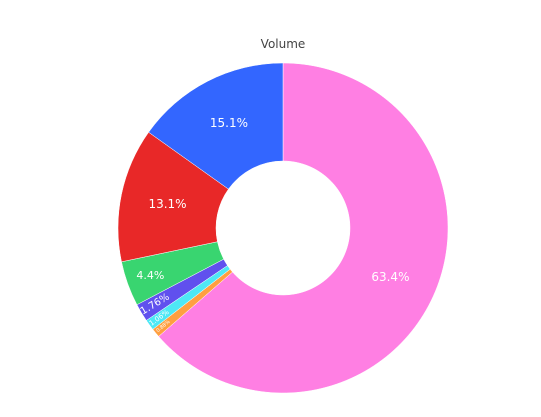  I want to click on slice-label-4: 4.4%, so click(150, 275).